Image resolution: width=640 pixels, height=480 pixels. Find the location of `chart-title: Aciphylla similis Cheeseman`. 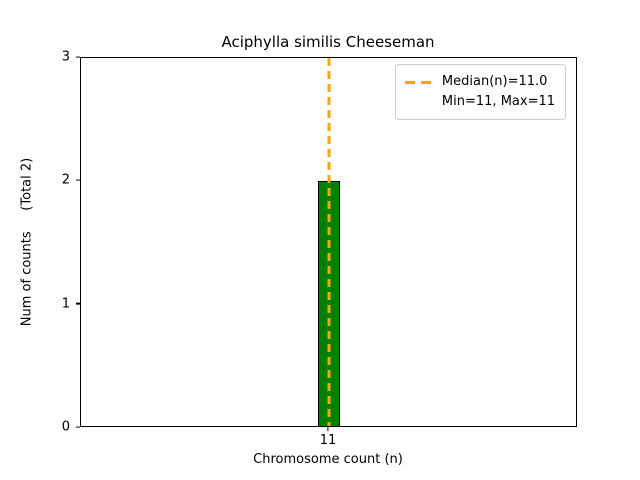

chart-title: Aciphylla similis Cheeseman is located at coordinates (328, 42).